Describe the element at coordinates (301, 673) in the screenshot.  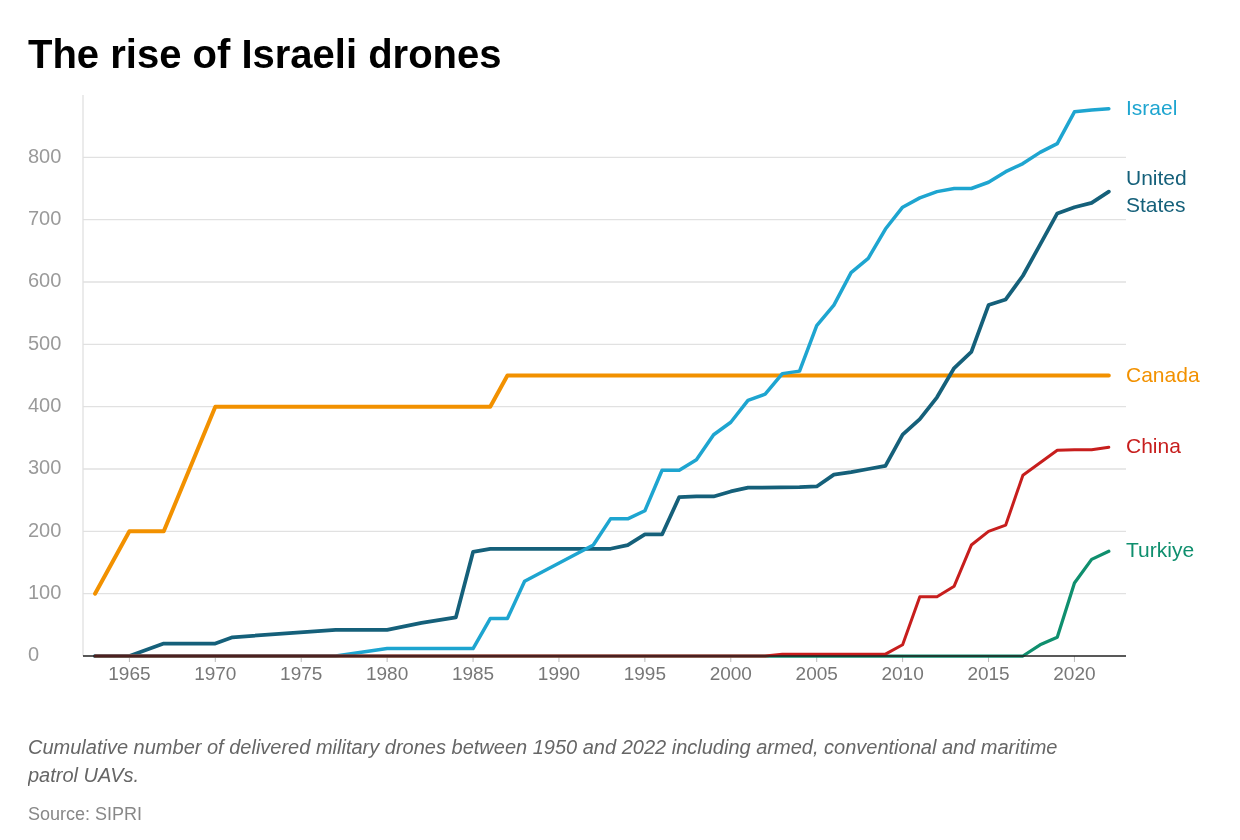
I see `x-tick-label: 1975` at that location.